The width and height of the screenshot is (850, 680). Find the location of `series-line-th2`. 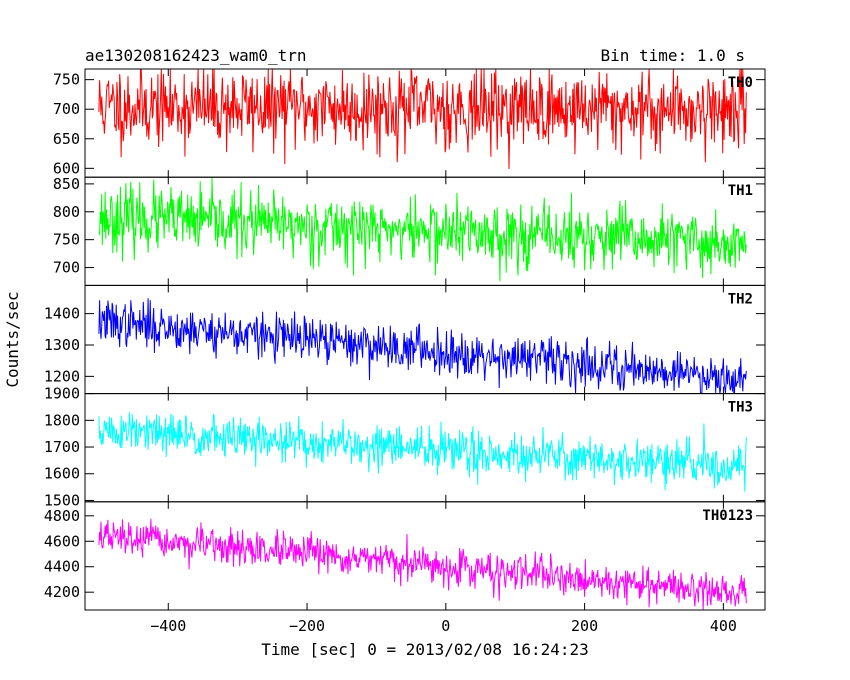

series-line-th2 is located at coordinates (422, 346).